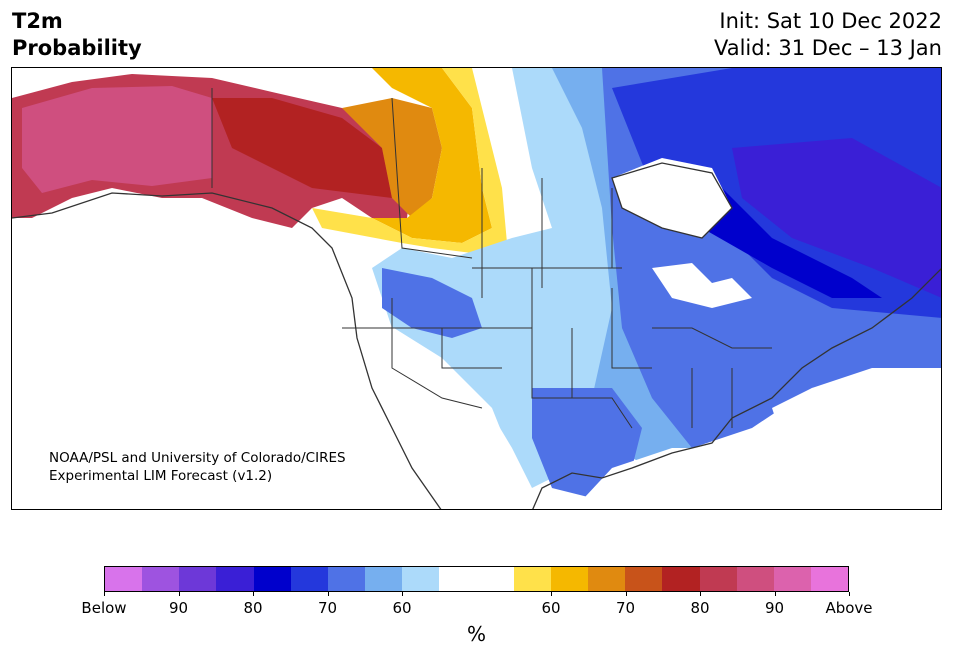  What do you see at coordinates (702, 285) in the screenshot?
I see `great-lakes` at bounding box center [702, 285].